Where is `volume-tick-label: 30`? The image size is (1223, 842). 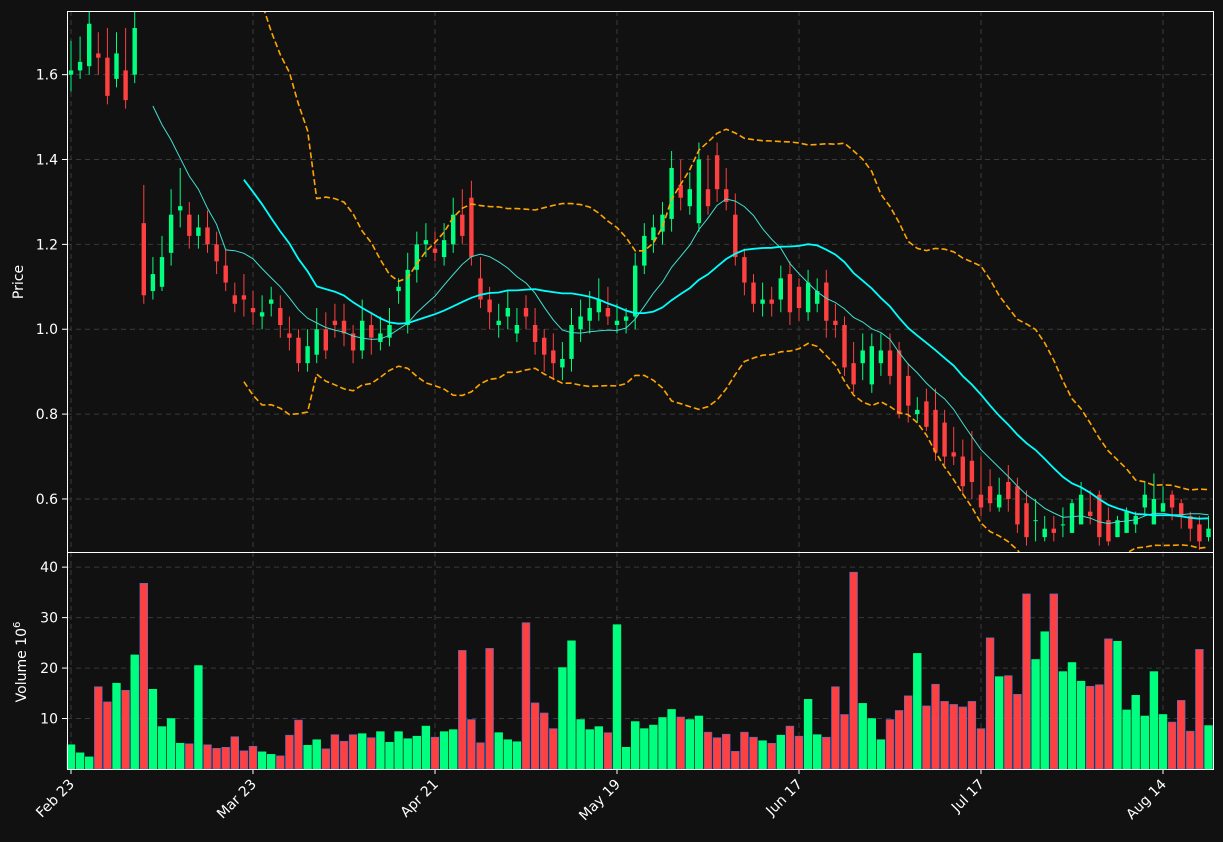 volume-tick-label: 30 is located at coordinates (49, 619).